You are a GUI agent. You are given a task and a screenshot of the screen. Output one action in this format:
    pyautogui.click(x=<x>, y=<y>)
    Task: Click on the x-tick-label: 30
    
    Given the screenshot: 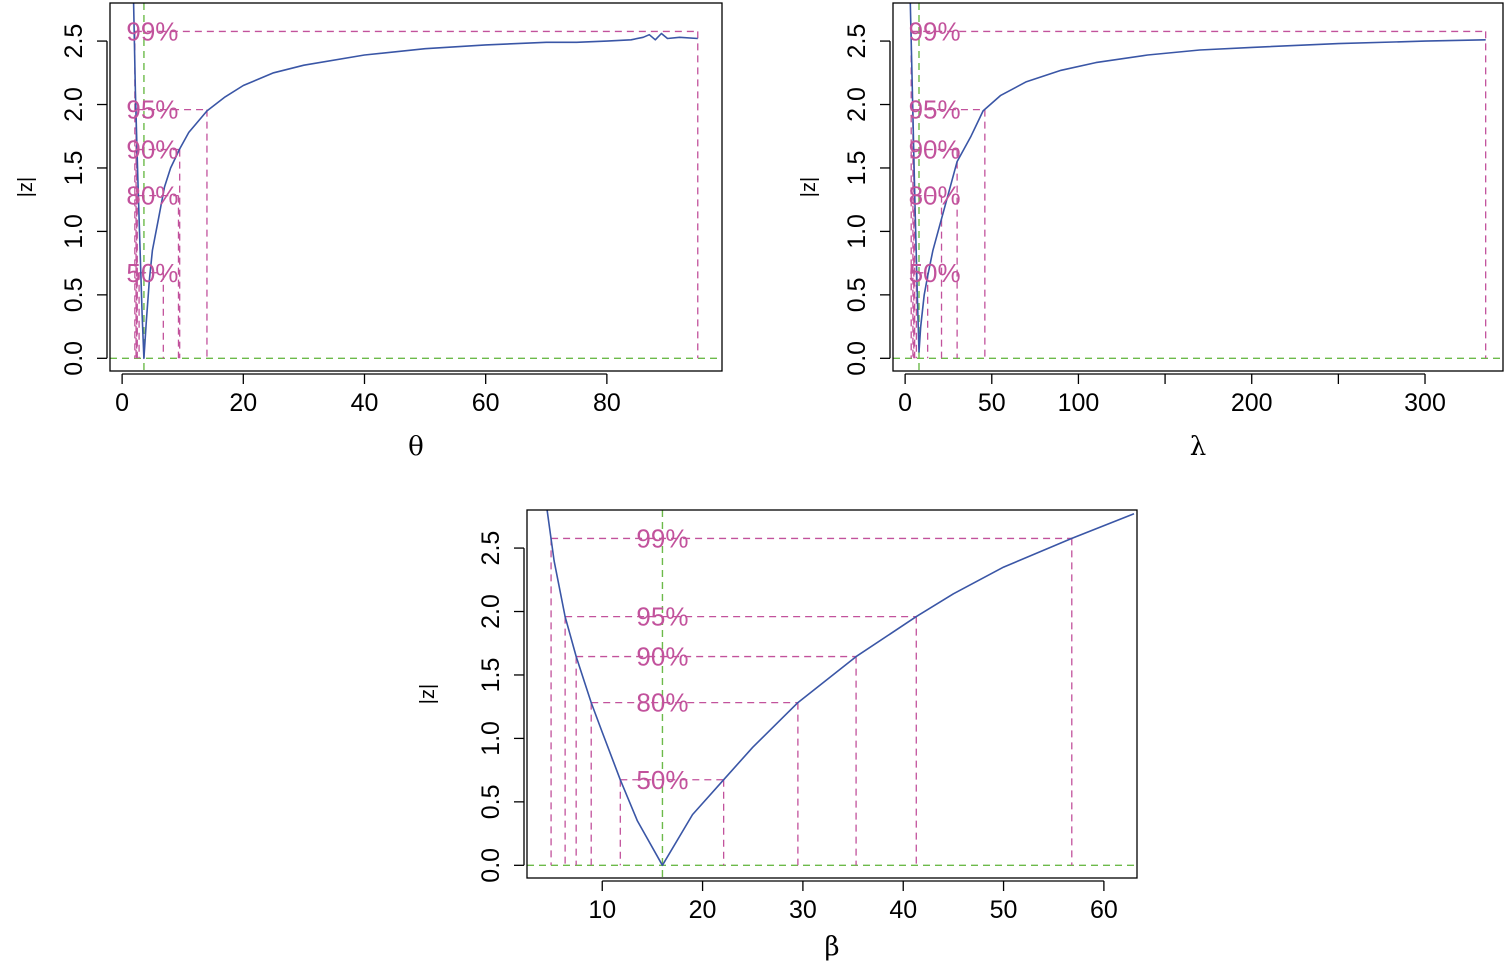 What is the action you would take?
    pyautogui.click(x=803, y=910)
    